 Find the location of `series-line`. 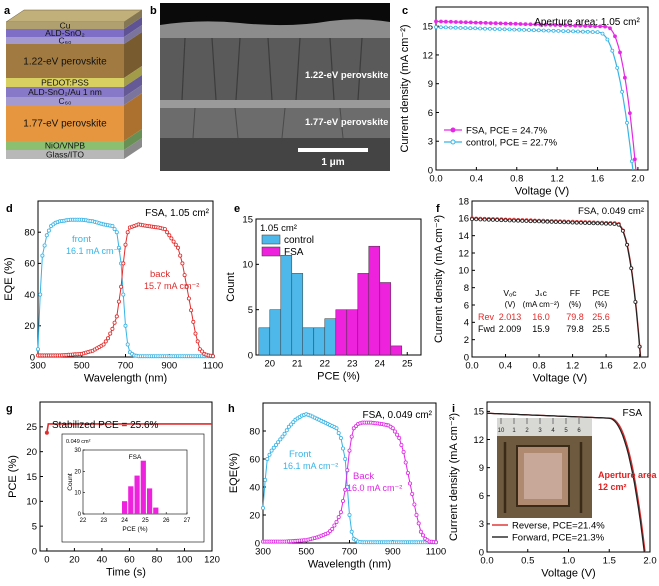

series-line is located at coordinates (556, 287).